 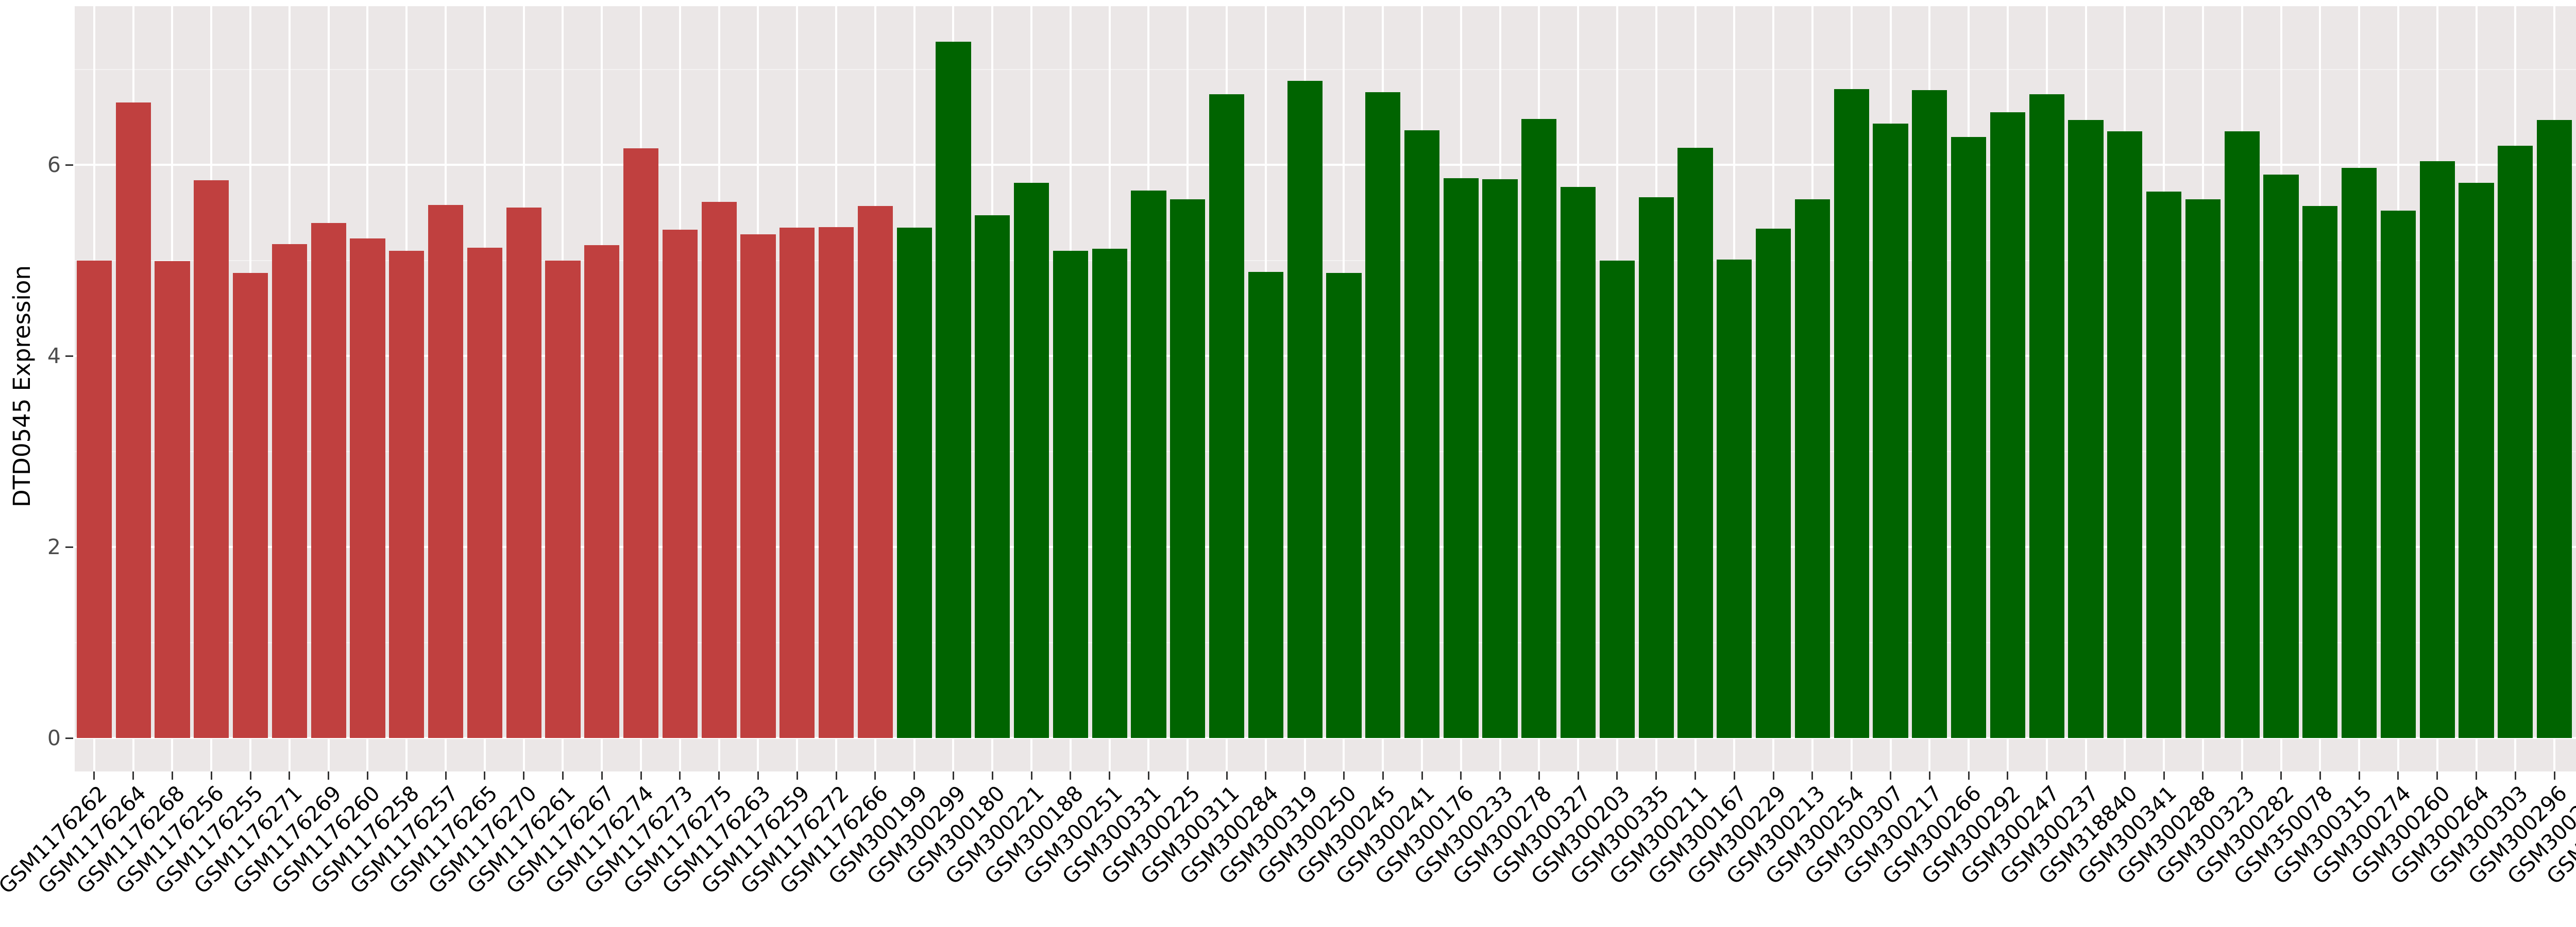 I want to click on y-axis-tick-labels: 0 2 4 6, so click(x=30, y=463).